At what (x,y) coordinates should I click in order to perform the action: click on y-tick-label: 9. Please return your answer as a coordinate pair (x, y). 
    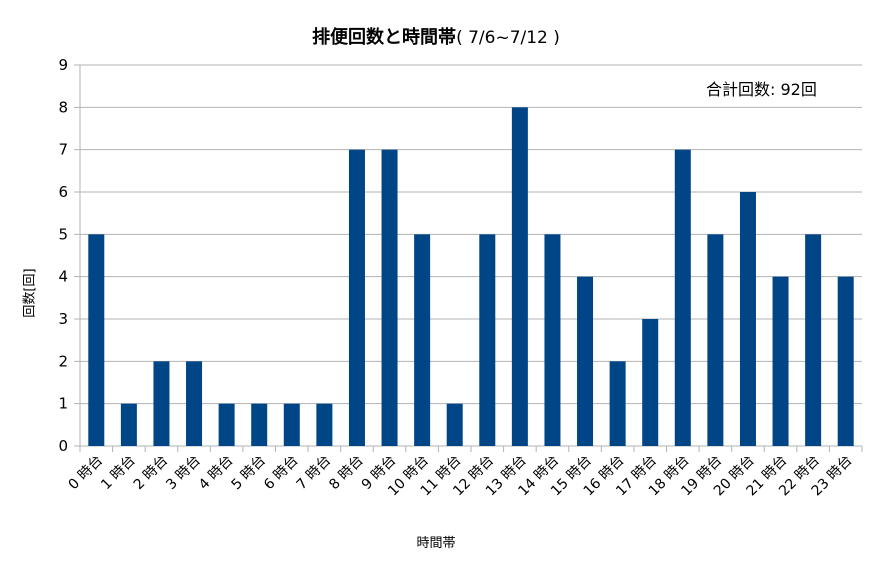
    Looking at the image, I should click on (63, 65).